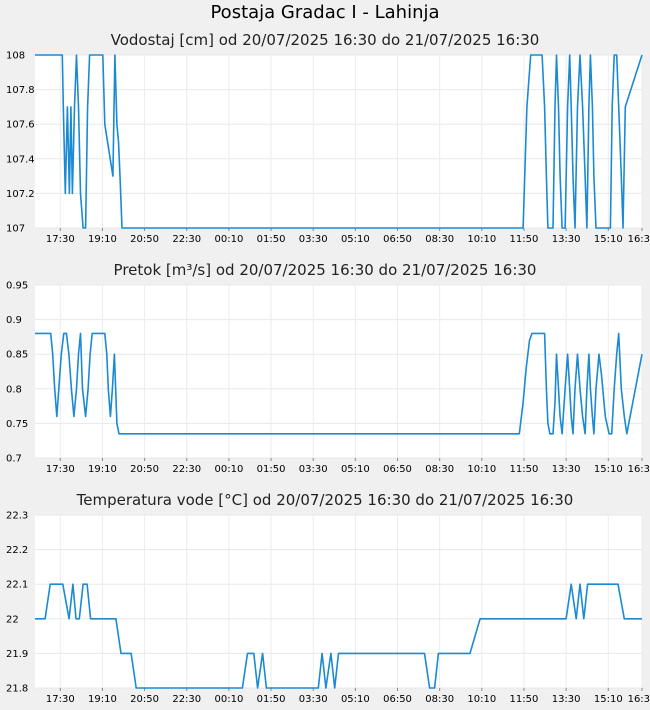 The image size is (650, 710). Describe the element at coordinates (20, 159) in the screenshot. I see `y-tick-label: 107.4` at that location.